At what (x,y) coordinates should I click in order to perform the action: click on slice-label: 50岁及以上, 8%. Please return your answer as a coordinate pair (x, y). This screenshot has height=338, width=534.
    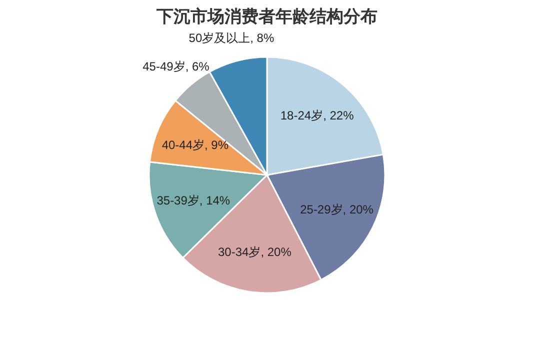
    Looking at the image, I should click on (231, 37).